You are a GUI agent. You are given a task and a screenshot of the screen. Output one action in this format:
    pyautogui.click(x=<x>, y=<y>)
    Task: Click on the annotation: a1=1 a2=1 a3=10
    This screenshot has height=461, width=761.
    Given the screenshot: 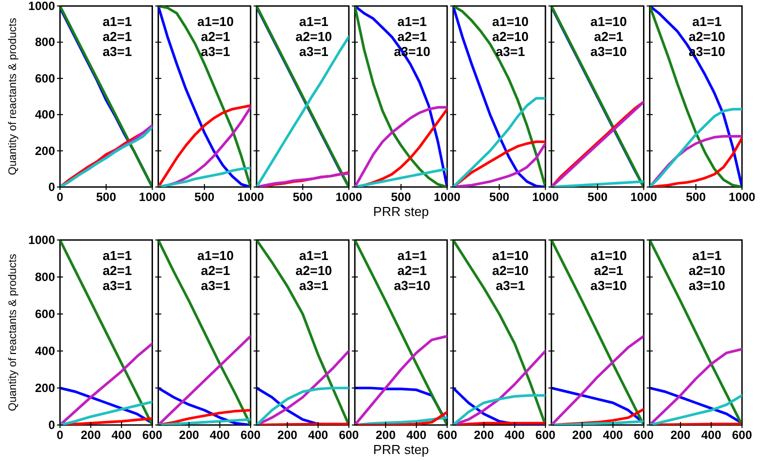 What is the action you would take?
    pyautogui.click(x=412, y=270)
    